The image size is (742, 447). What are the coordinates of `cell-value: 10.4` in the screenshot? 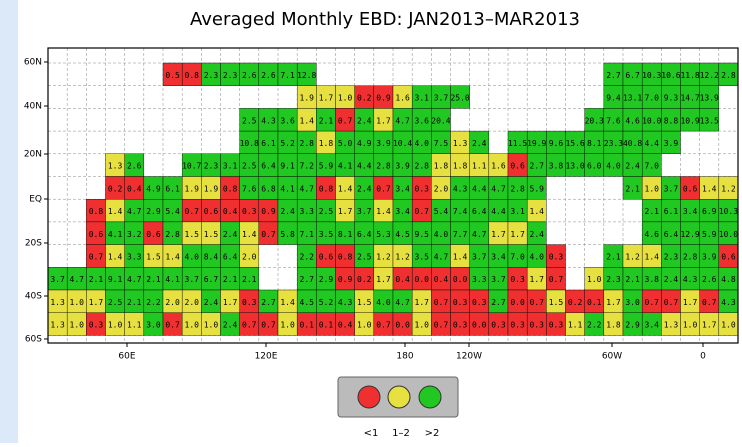 It's located at (402, 143).